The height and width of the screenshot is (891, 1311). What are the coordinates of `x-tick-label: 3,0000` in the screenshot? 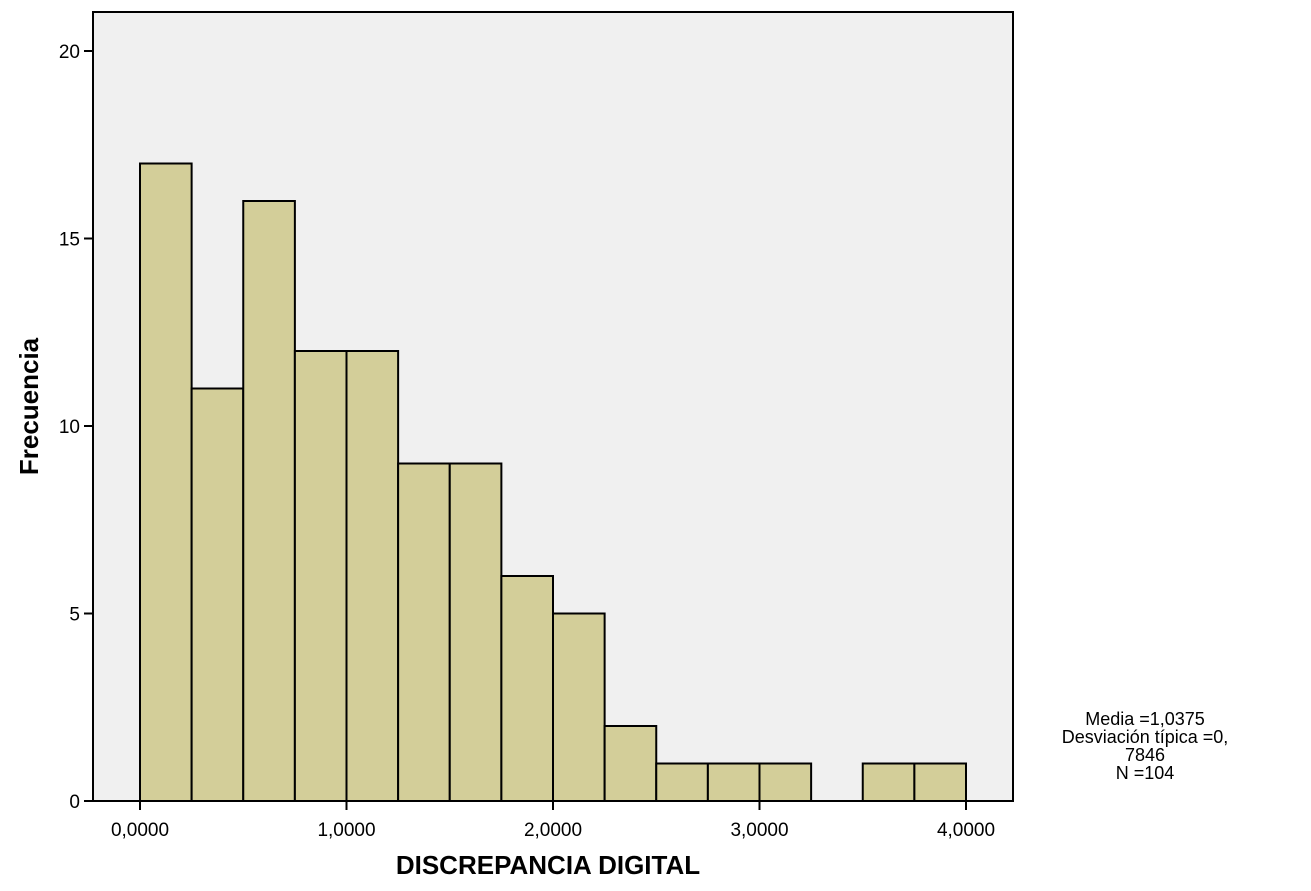 It's located at (759, 830).